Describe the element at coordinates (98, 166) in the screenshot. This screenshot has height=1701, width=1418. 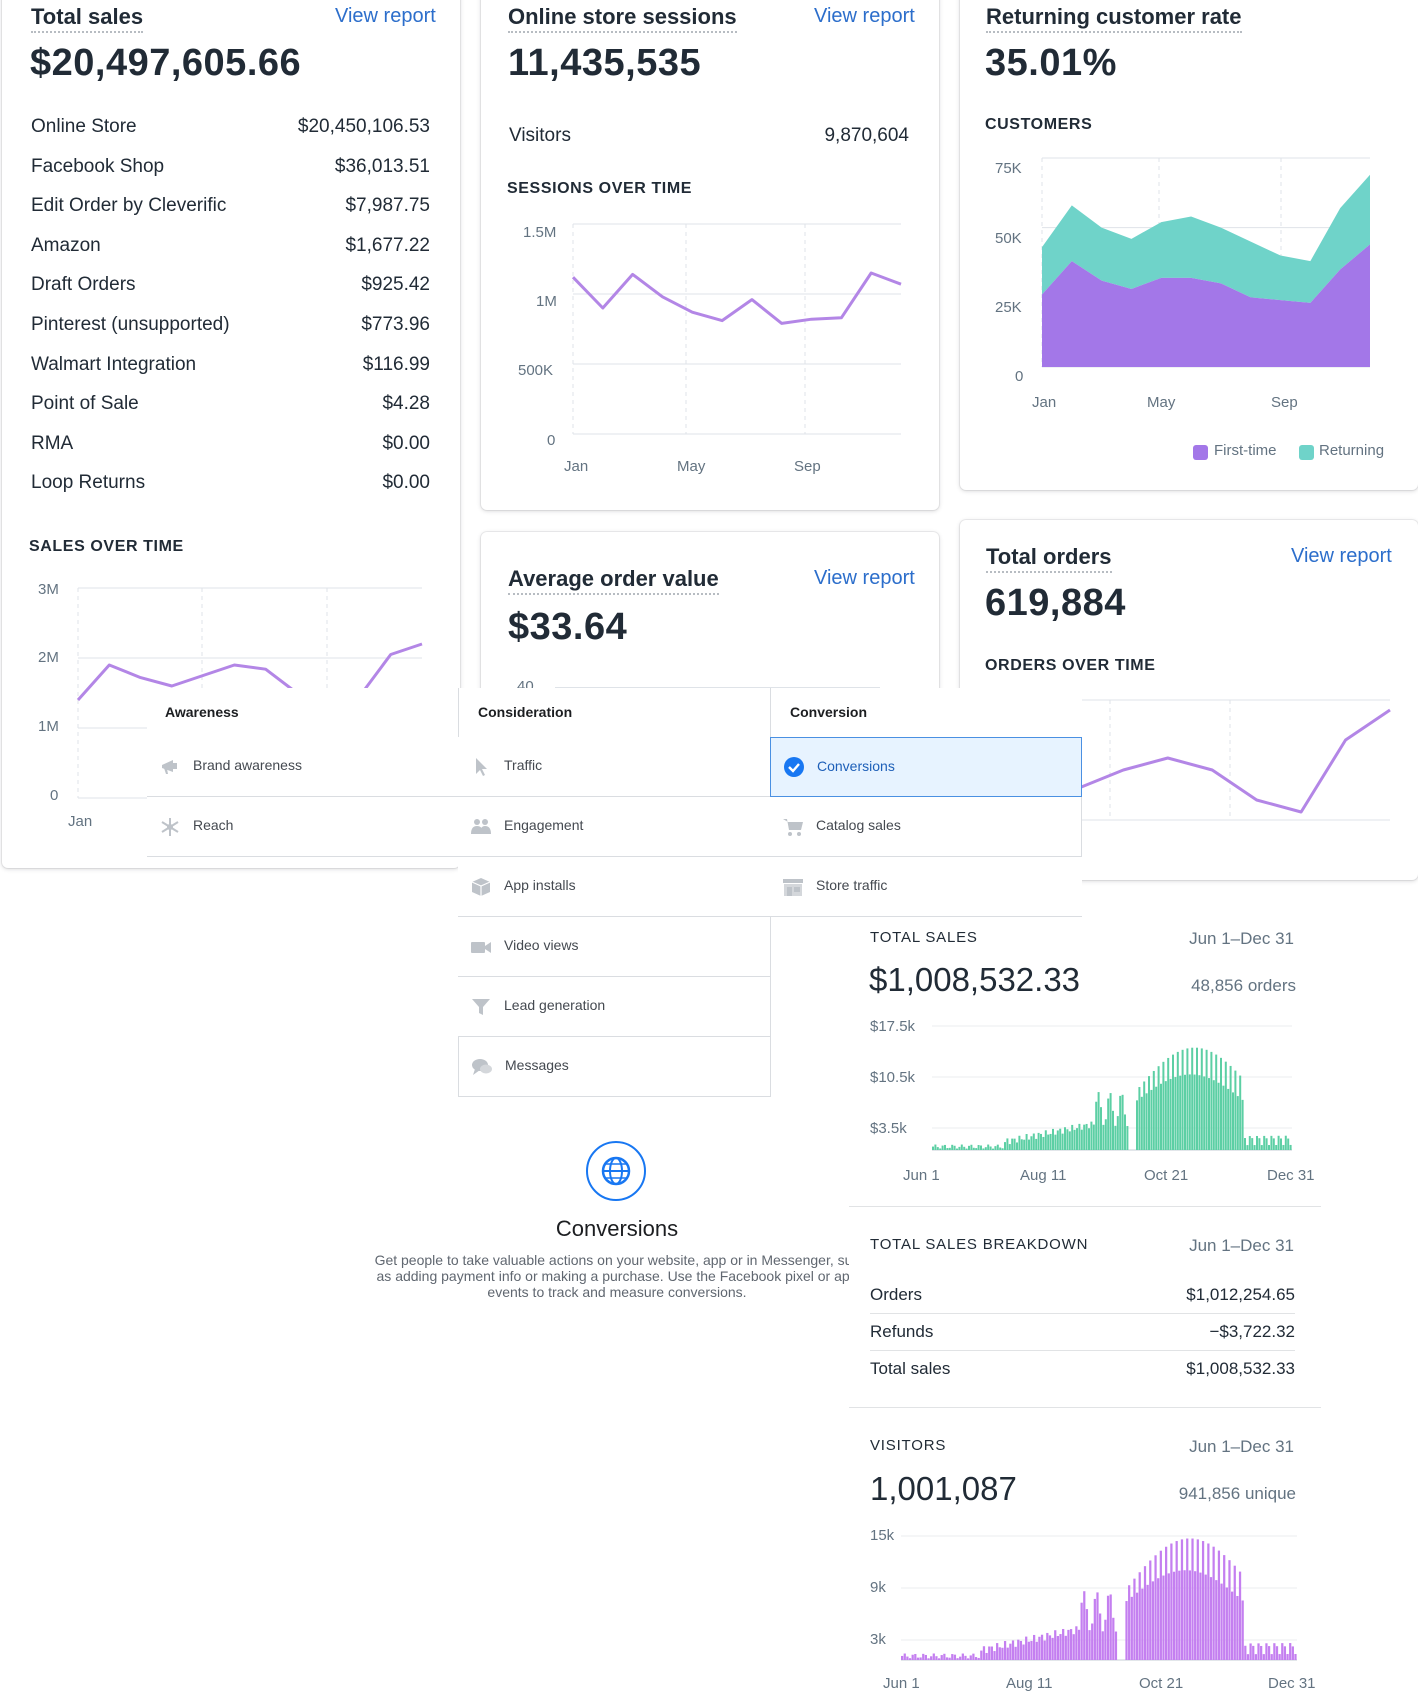
I see `channel-name: Facebook Shop` at that location.